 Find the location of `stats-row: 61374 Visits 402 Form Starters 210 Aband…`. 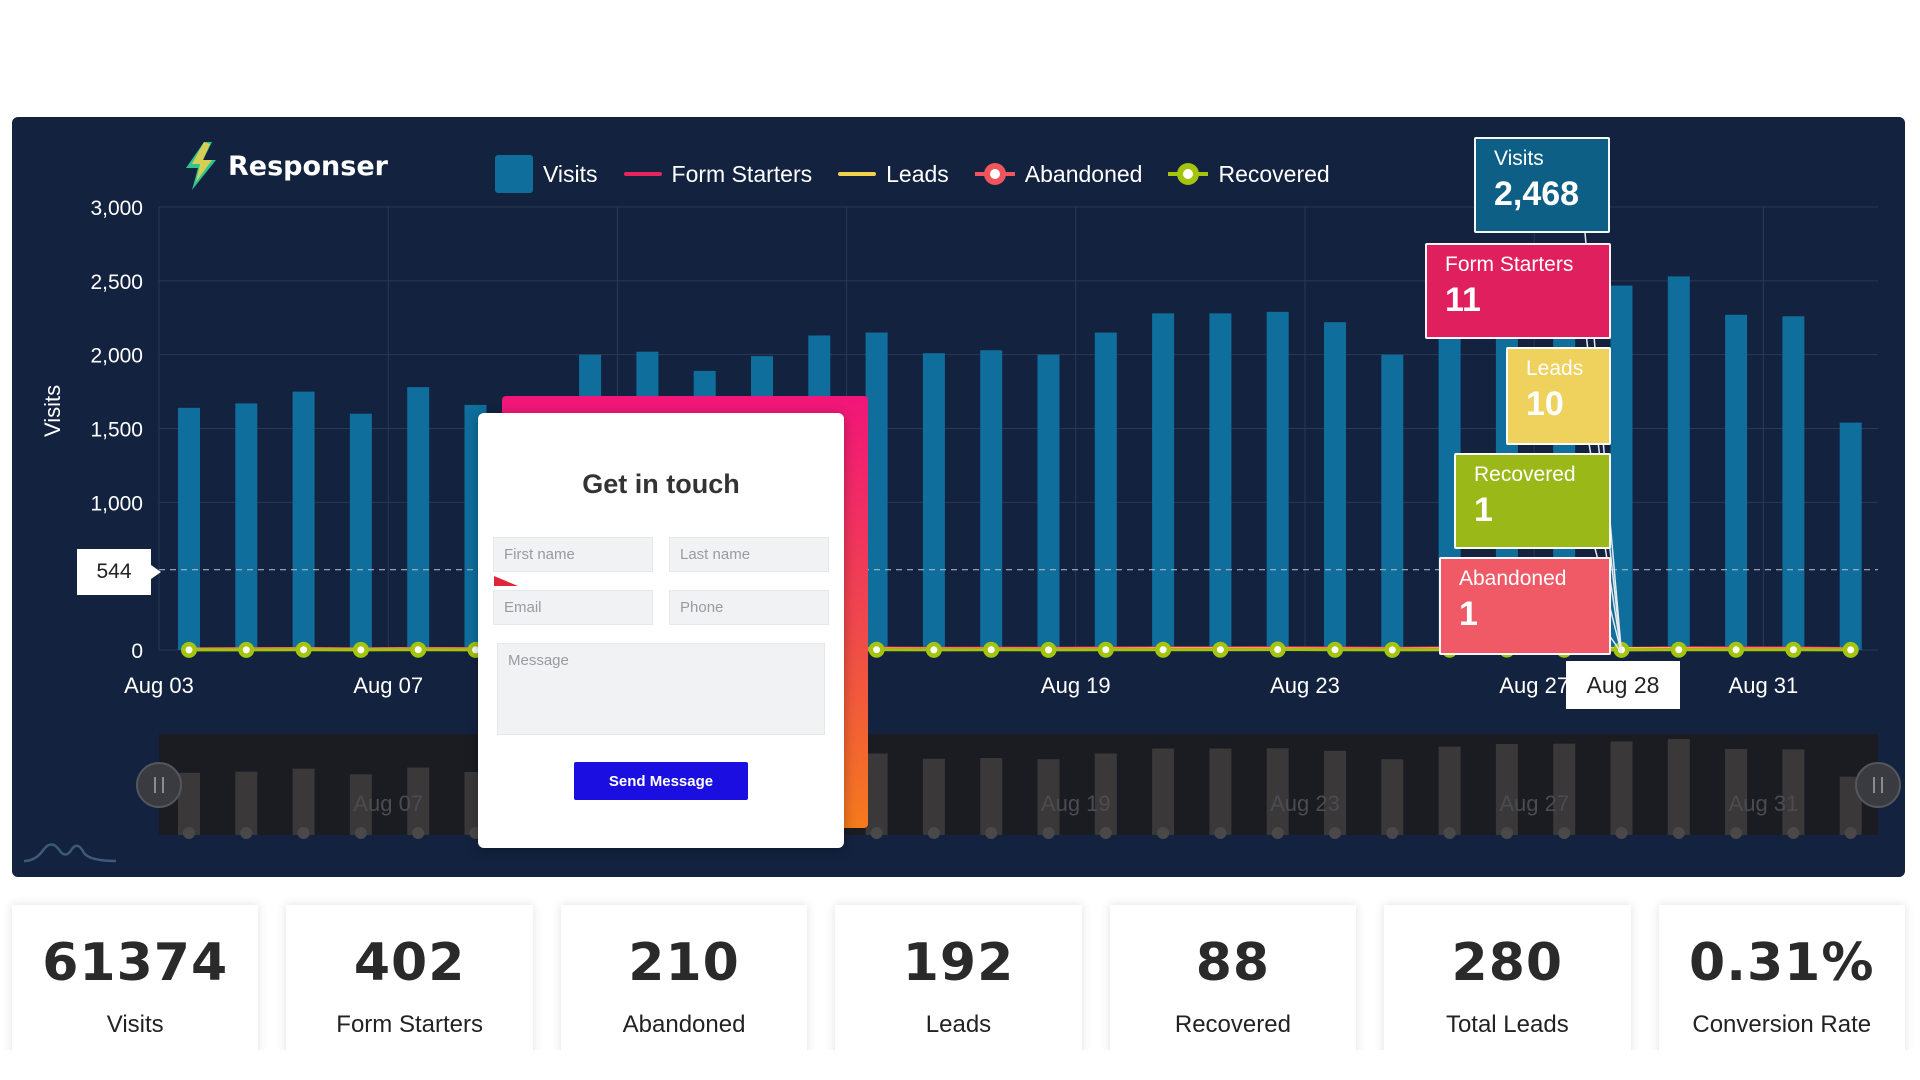

stats-row: 61374 Visits 402 Form Starters 210 Aband… is located at coordinates (958, 985).